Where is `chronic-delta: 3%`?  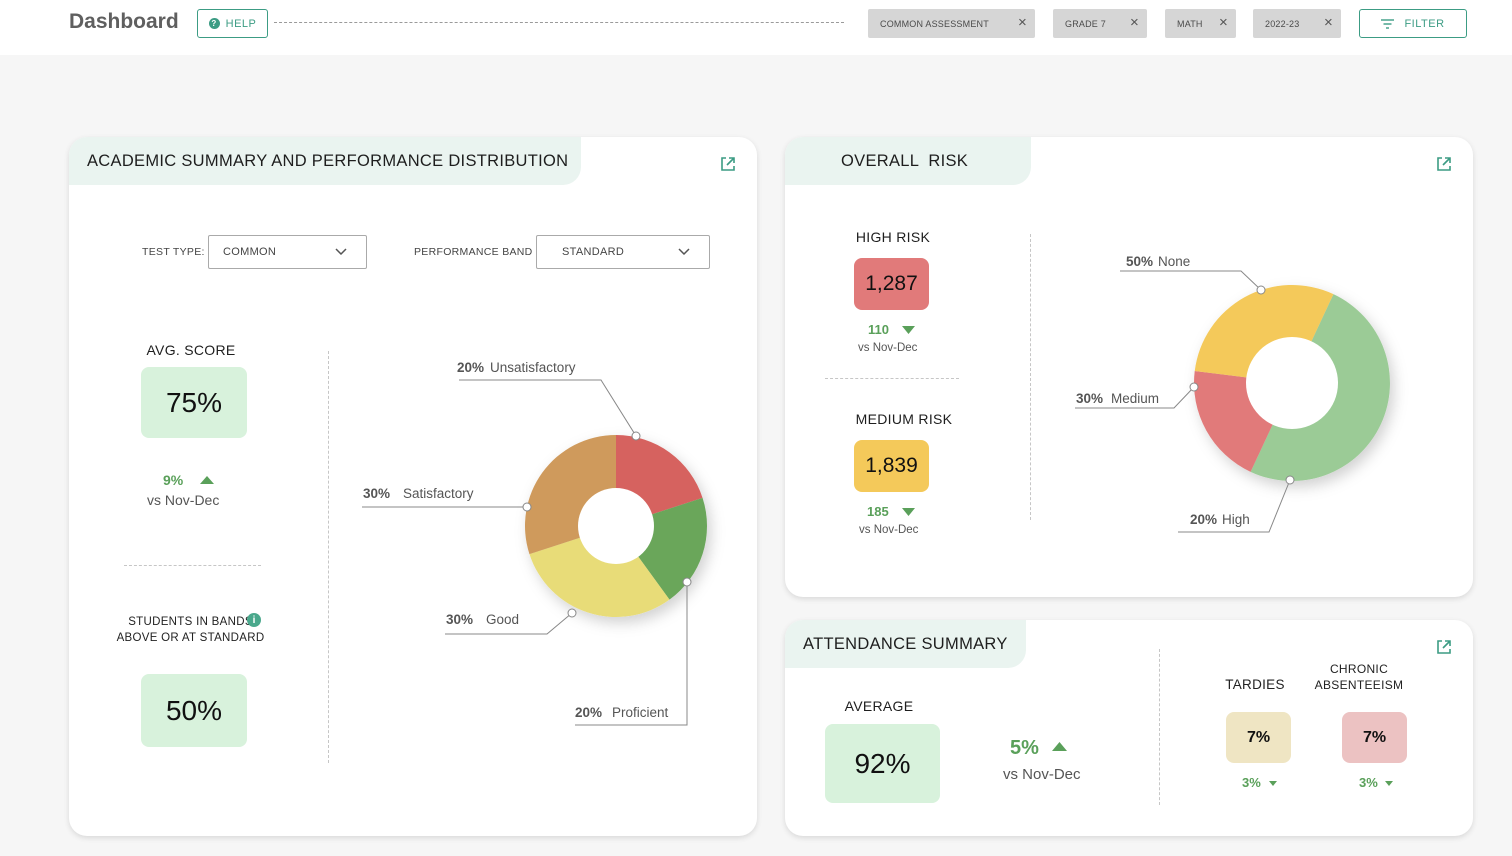 chronic-delta: 3% is located at coordinates (1368, 782).